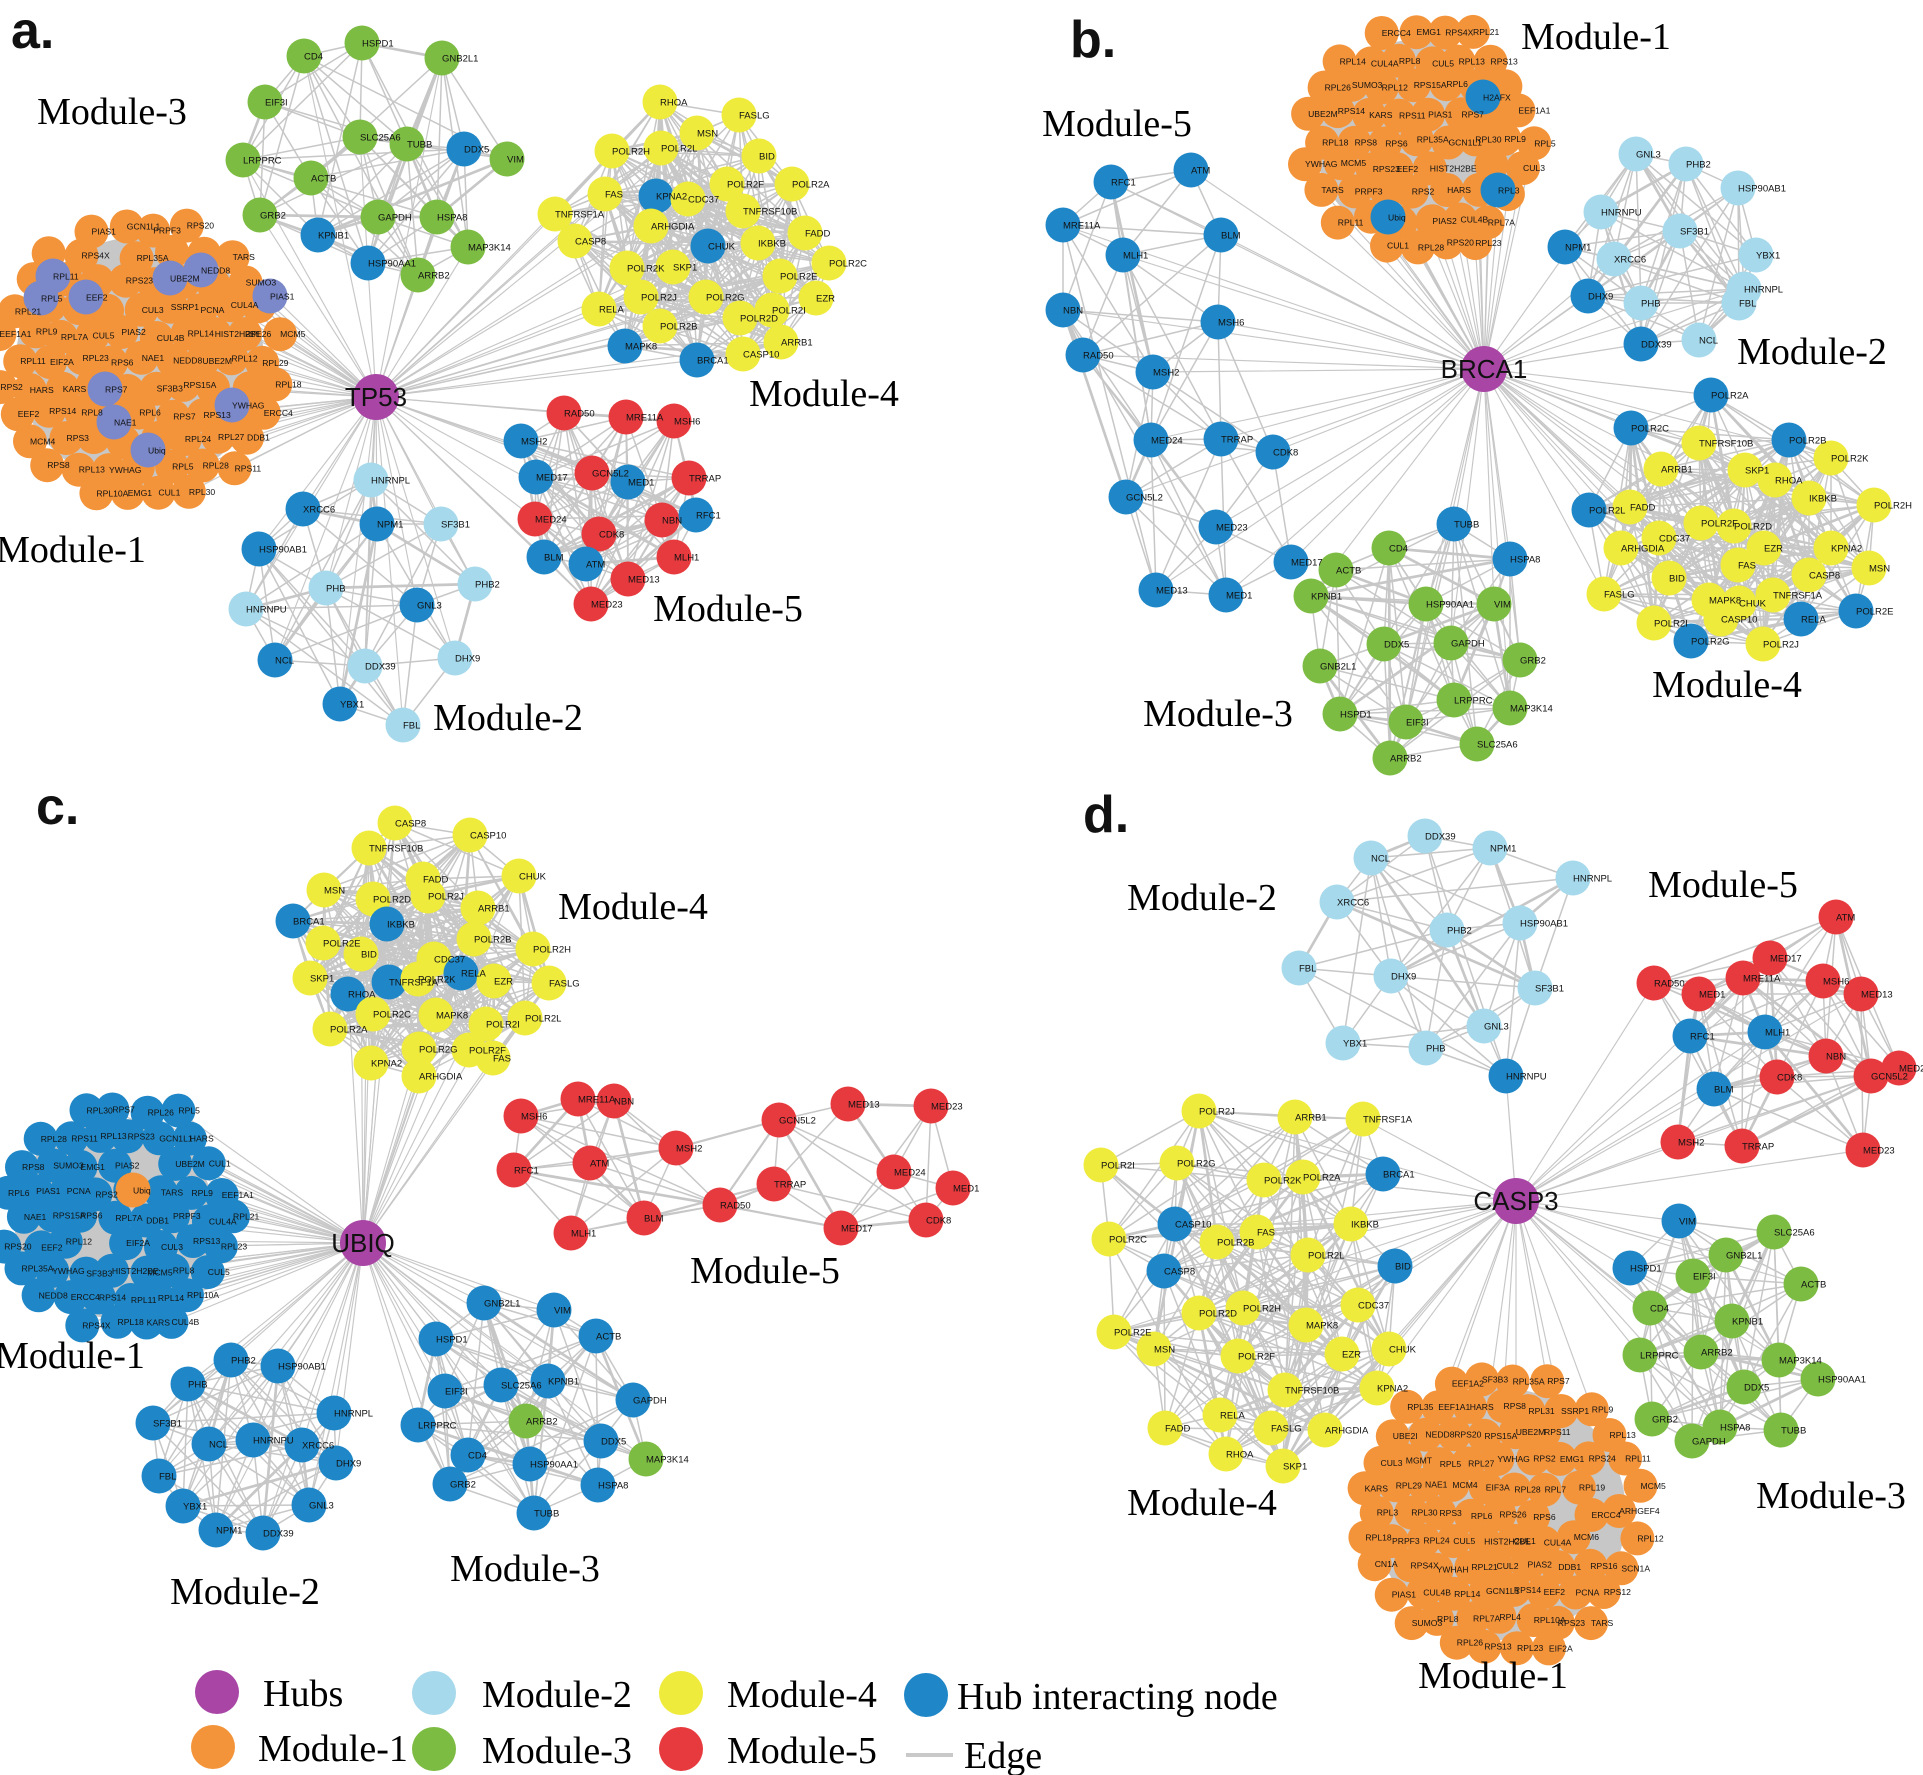  What do you see at coordinates (19, 1193) in the screenshot?
I see `svg-text: RPL6` at bounding box center [19, 1193].